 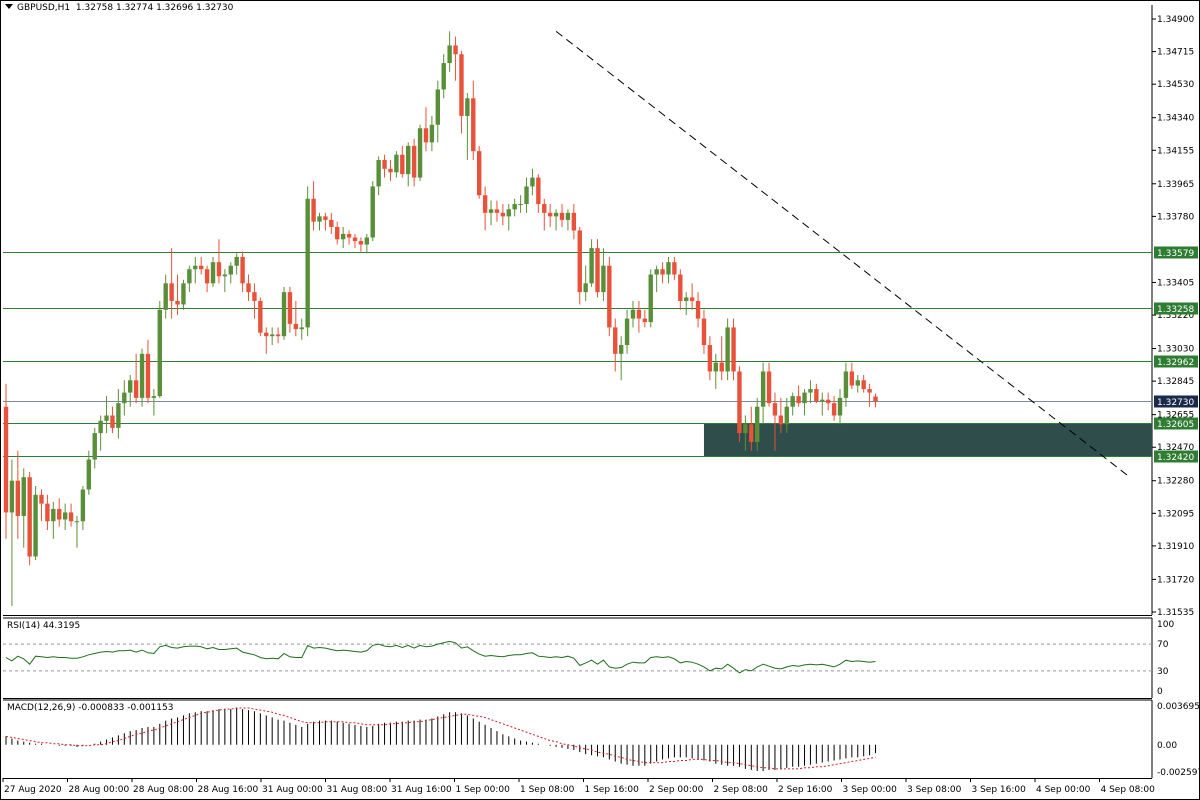 What do you see at coordinates (1175, 119) in the screenshot?
I see `price-tick-label: 1.34340` at bounding box center [1175, 119].